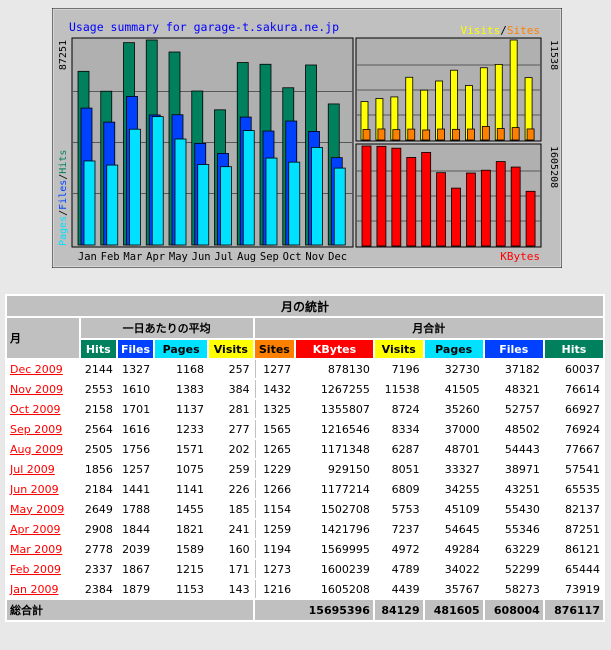 Image resolution: width=611 pixels, height=650 pixels. What do you see at coordinates (334, 589) in the screenshot?
I see `table-cell: 1605208` at bounding box center [334, 589].